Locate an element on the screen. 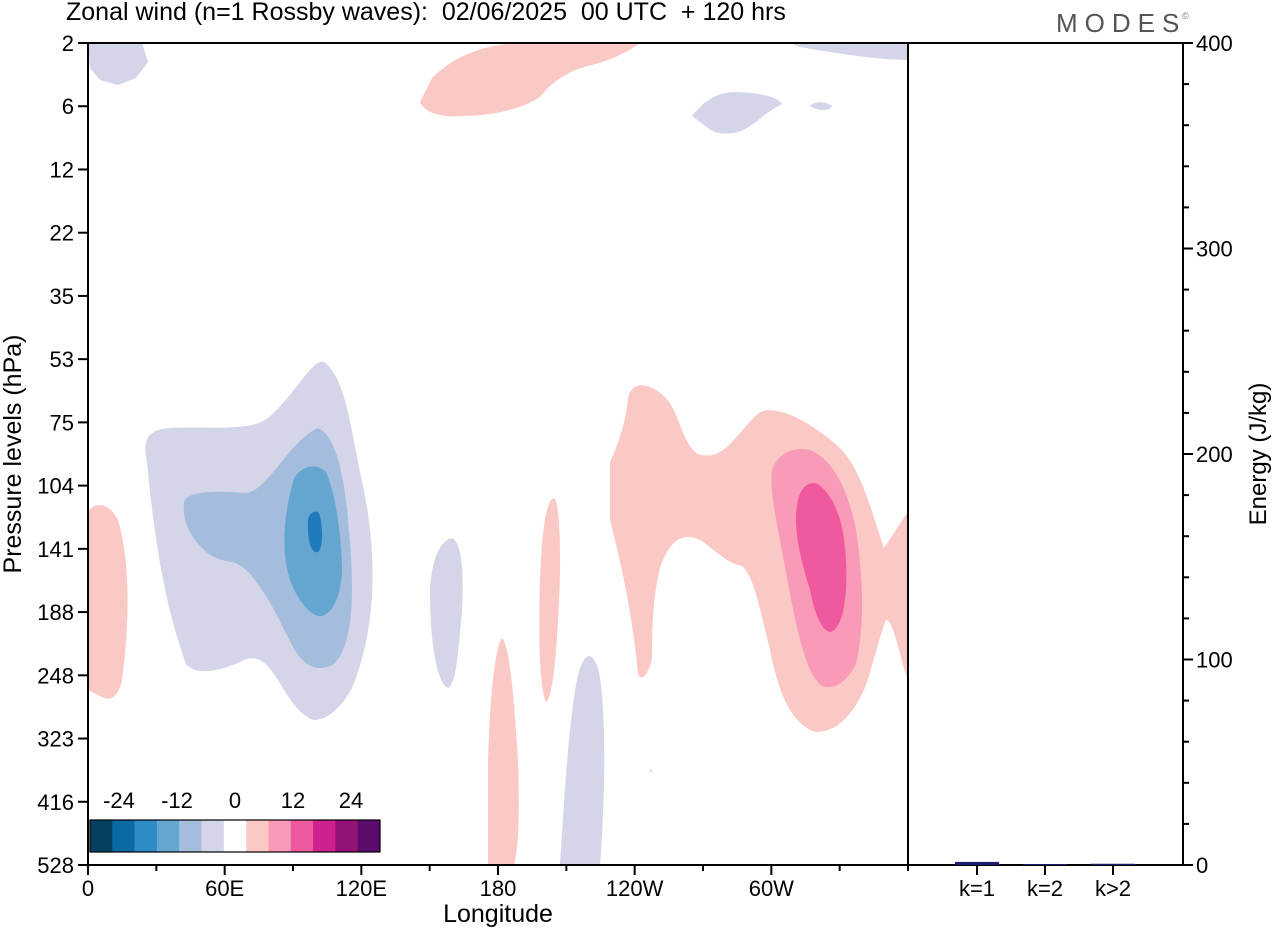 Image resolution: width=1280 pixels, height=930 pixels. x-axis-label: Longitude is located at coordinates (498, 914).